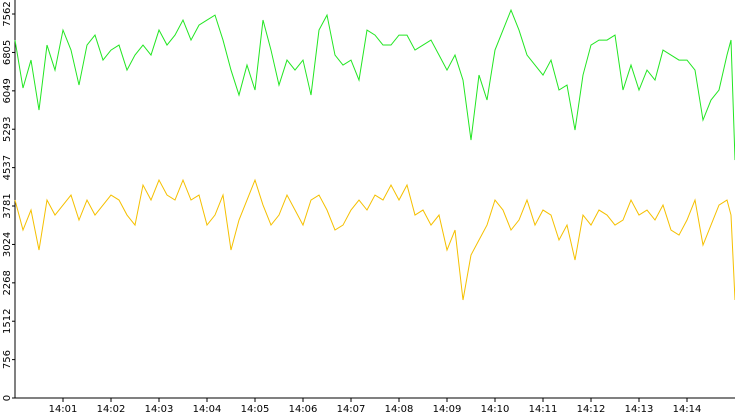  Describe the element at coordinates (447, 409) in the screenshot. I see `x-tick-label: 14:09` at that location.